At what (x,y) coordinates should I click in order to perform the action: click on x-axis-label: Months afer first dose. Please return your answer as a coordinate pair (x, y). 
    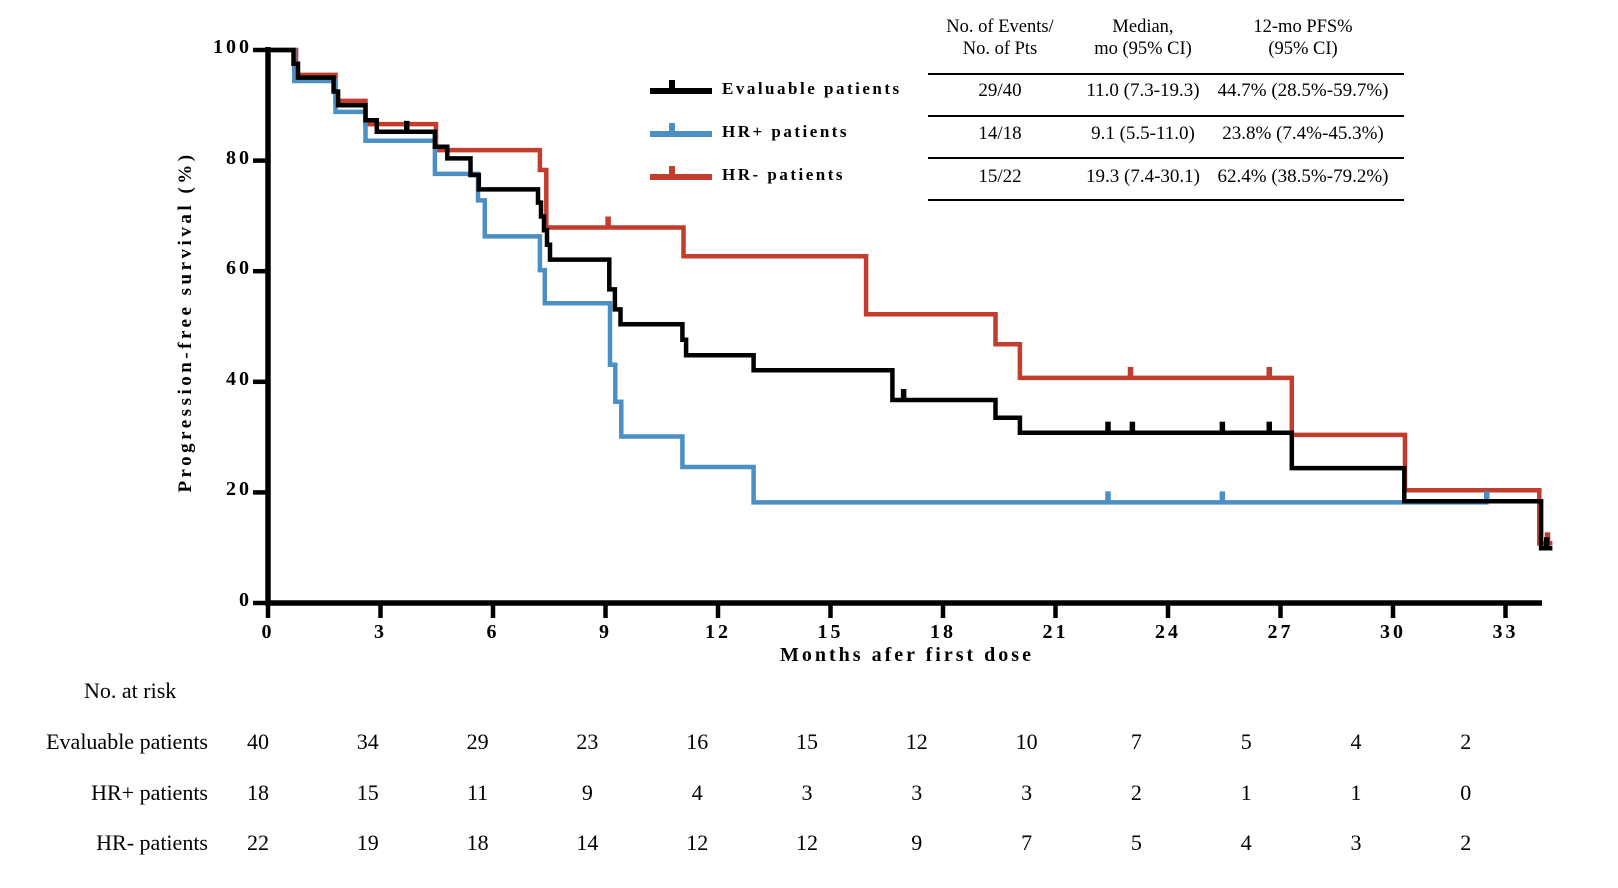
    Looking at the image, I should click on (907, 655).